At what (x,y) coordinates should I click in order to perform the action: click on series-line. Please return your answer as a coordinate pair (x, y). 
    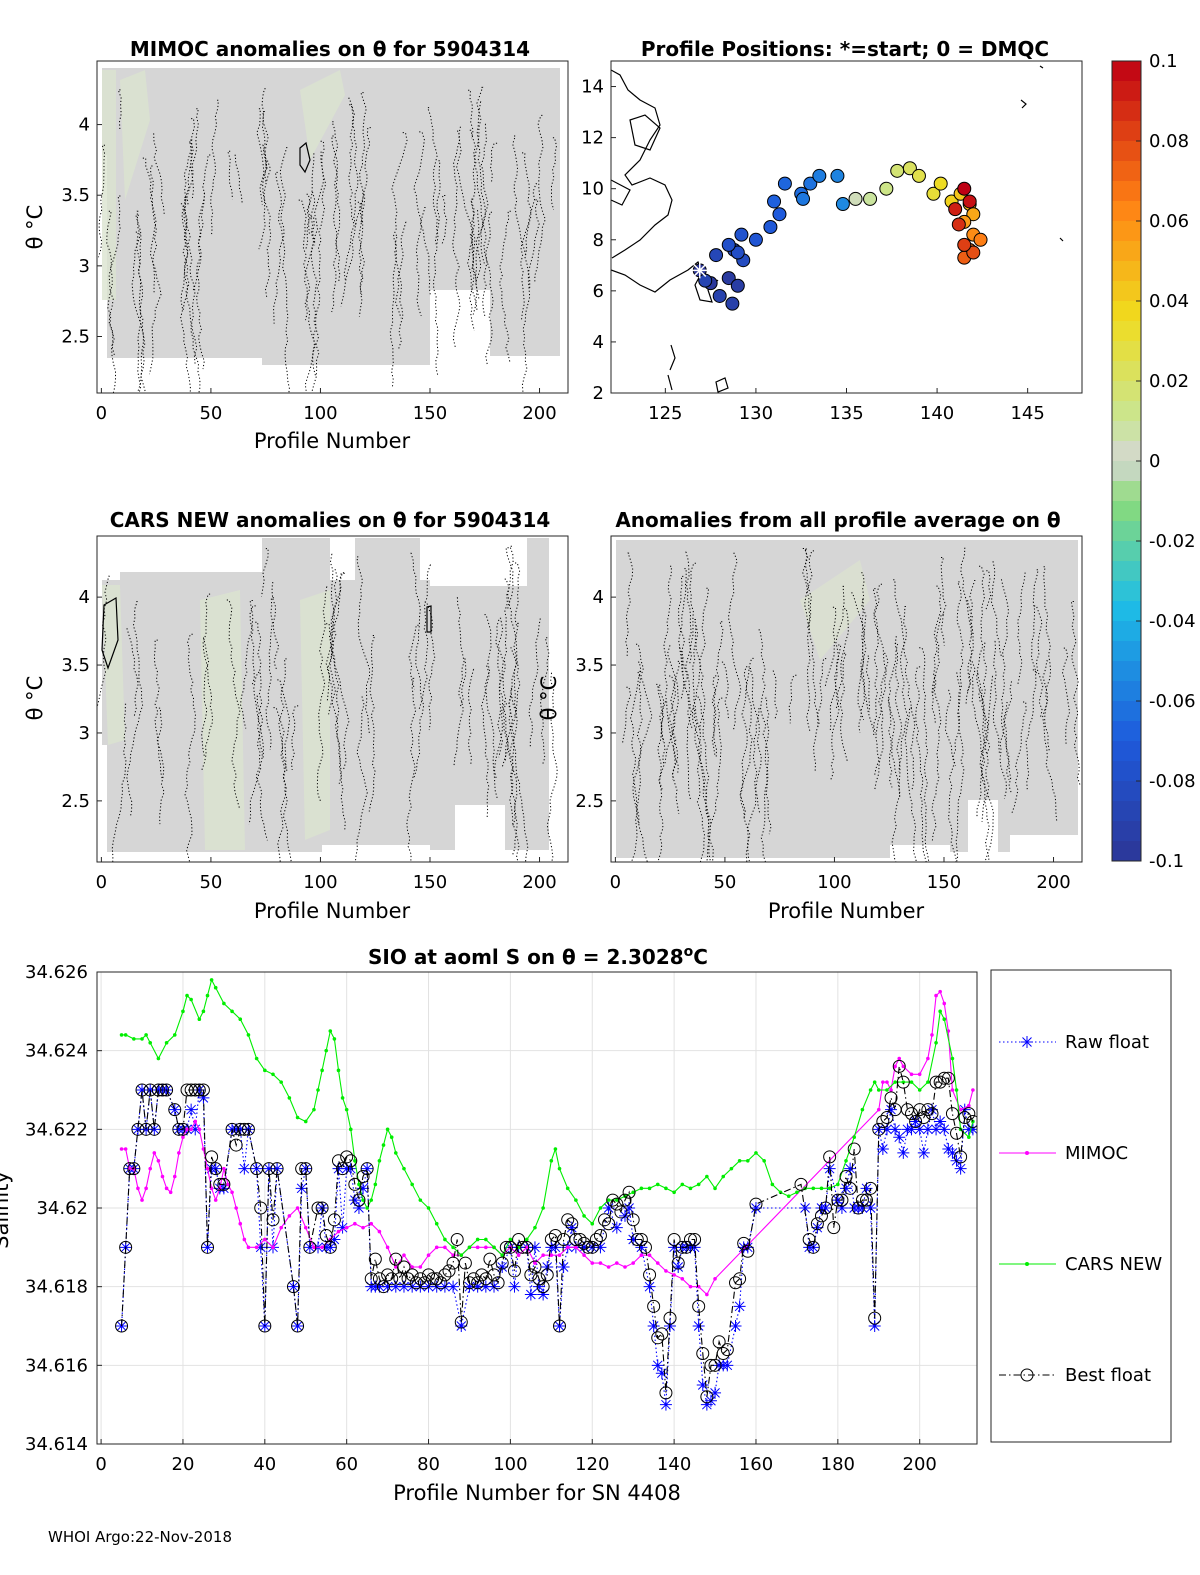
    Looking at the image, I should click on (547, 1117).